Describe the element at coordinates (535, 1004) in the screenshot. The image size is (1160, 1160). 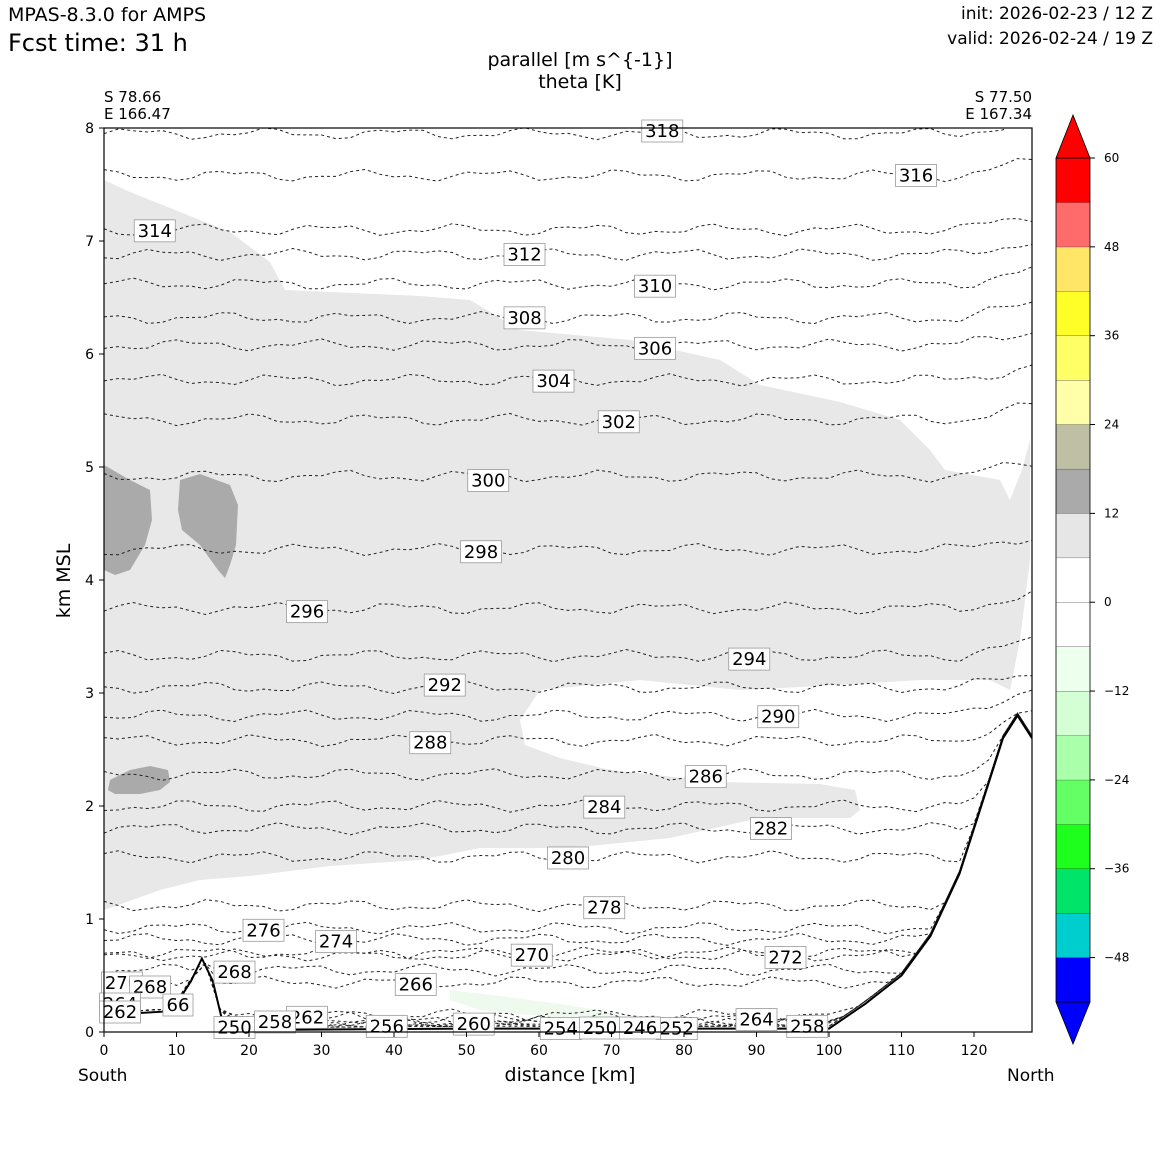
I see `light-green-wind-region` at that location.